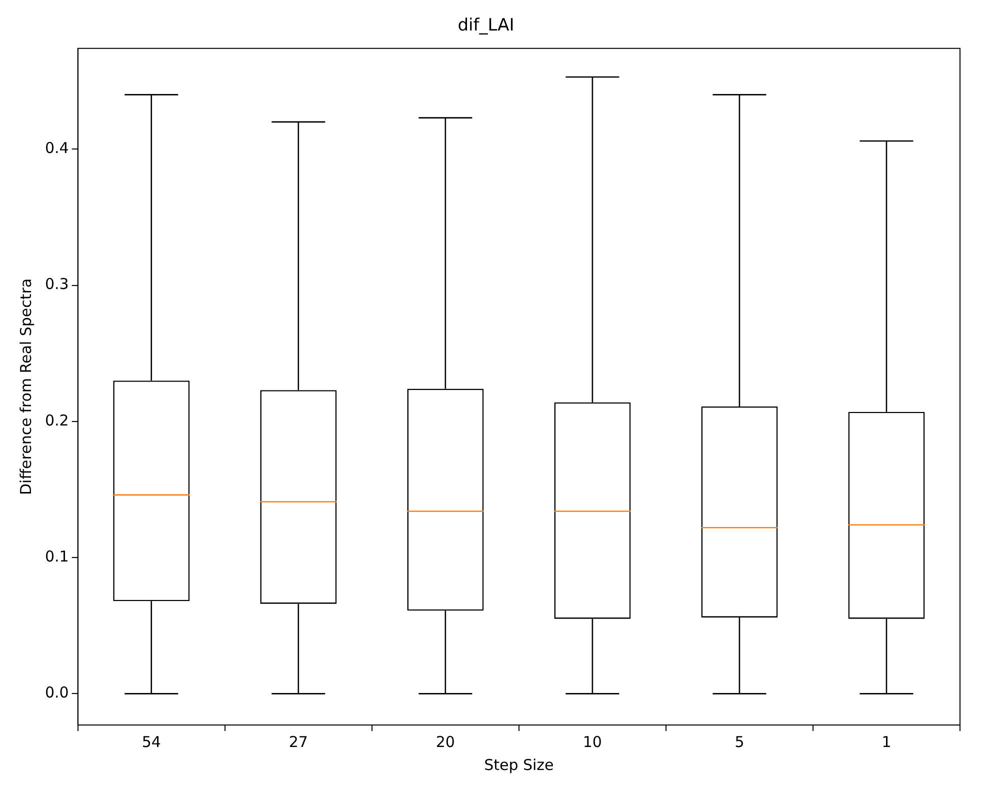  What do you see at coordinates (445, 741) in the screenshot?
I see `x-tick-label: 20` at bounding box center [445, 741].